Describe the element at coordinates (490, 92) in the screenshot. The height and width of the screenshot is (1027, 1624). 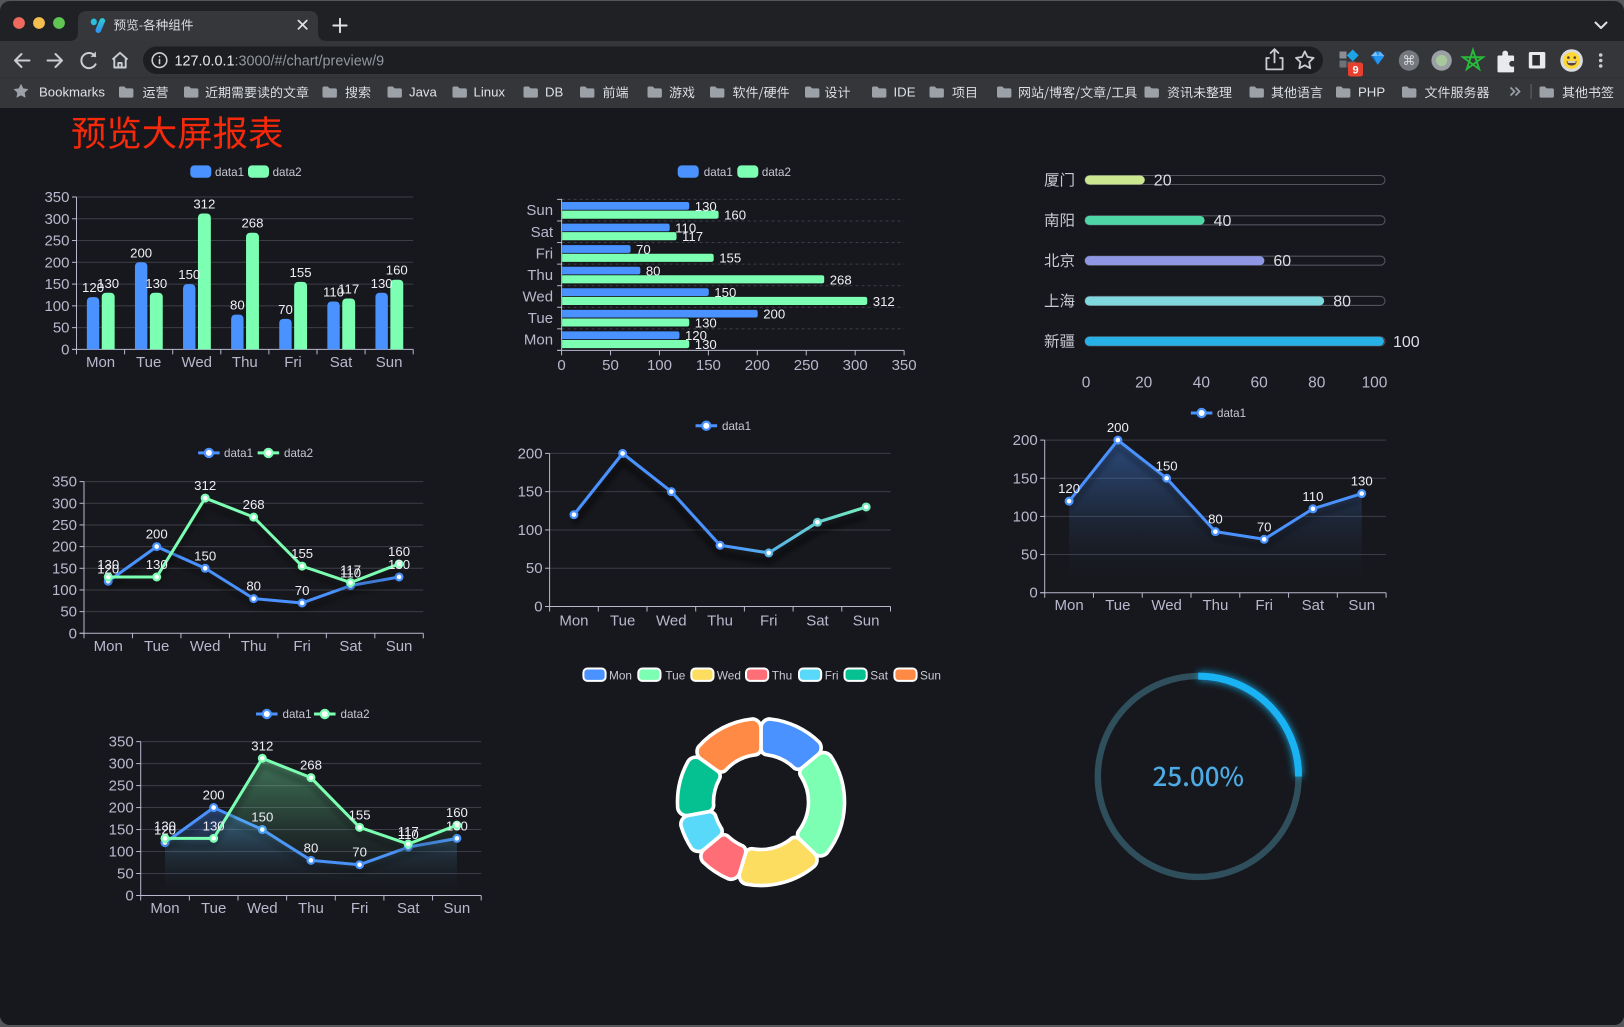
I see `svg-text: Linux` at that location.